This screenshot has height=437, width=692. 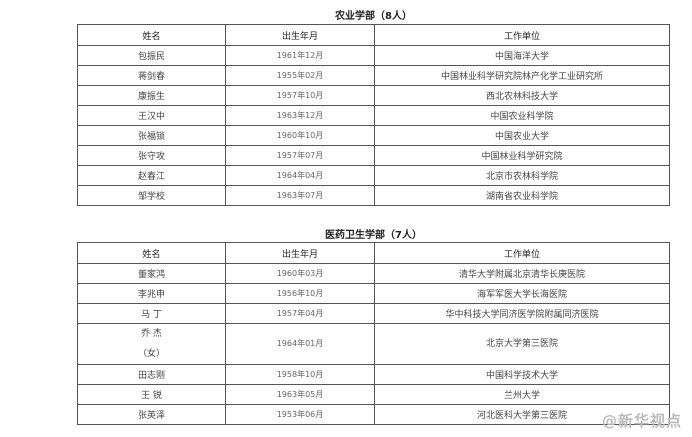 I want to click on workplace-cell: 中国海洋大学, so click(x=522, y=55).